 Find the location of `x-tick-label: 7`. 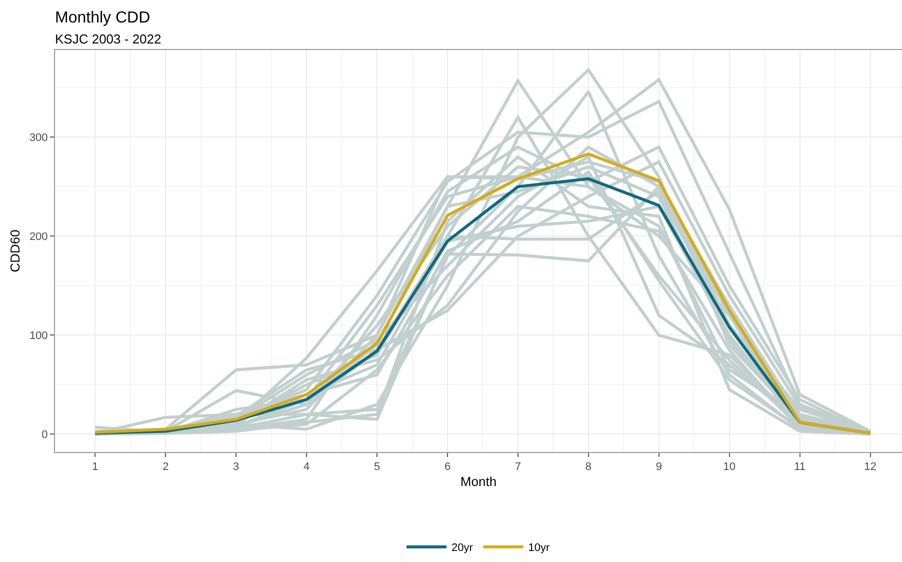

x-tick-label: 7 is located at coordinates (518, 467).